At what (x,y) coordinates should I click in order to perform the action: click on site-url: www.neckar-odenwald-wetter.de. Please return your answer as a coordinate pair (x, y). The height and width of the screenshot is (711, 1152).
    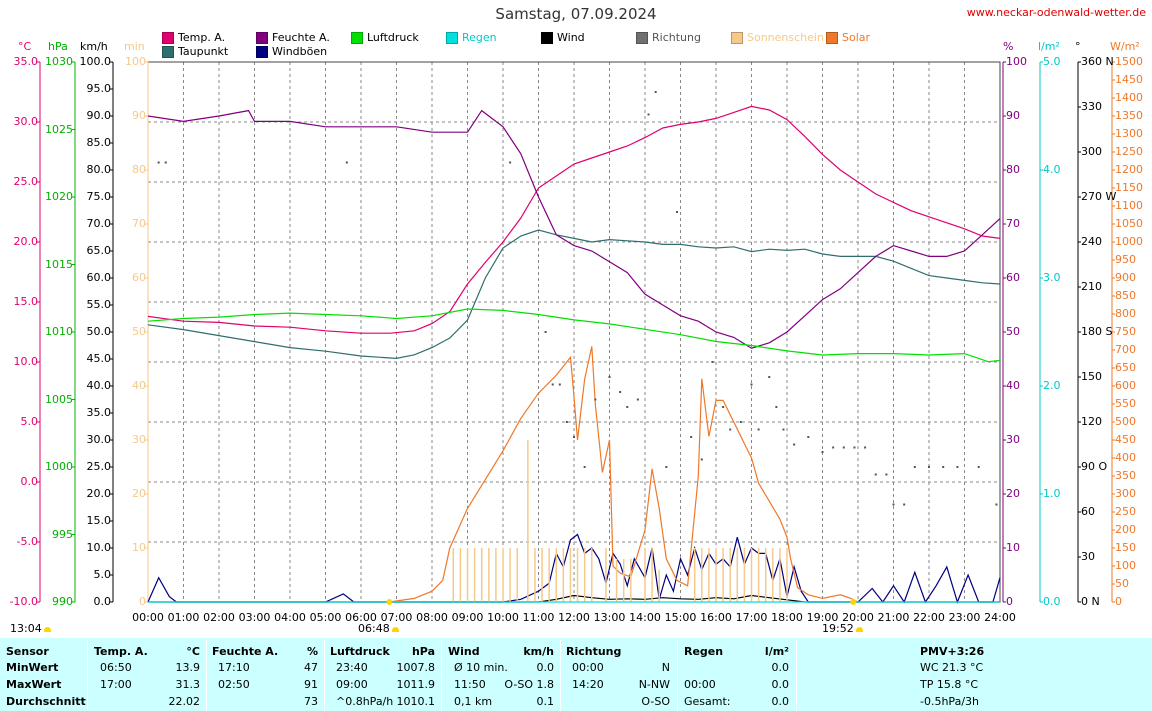
    Looking at the image, I should click on (1056, 12).